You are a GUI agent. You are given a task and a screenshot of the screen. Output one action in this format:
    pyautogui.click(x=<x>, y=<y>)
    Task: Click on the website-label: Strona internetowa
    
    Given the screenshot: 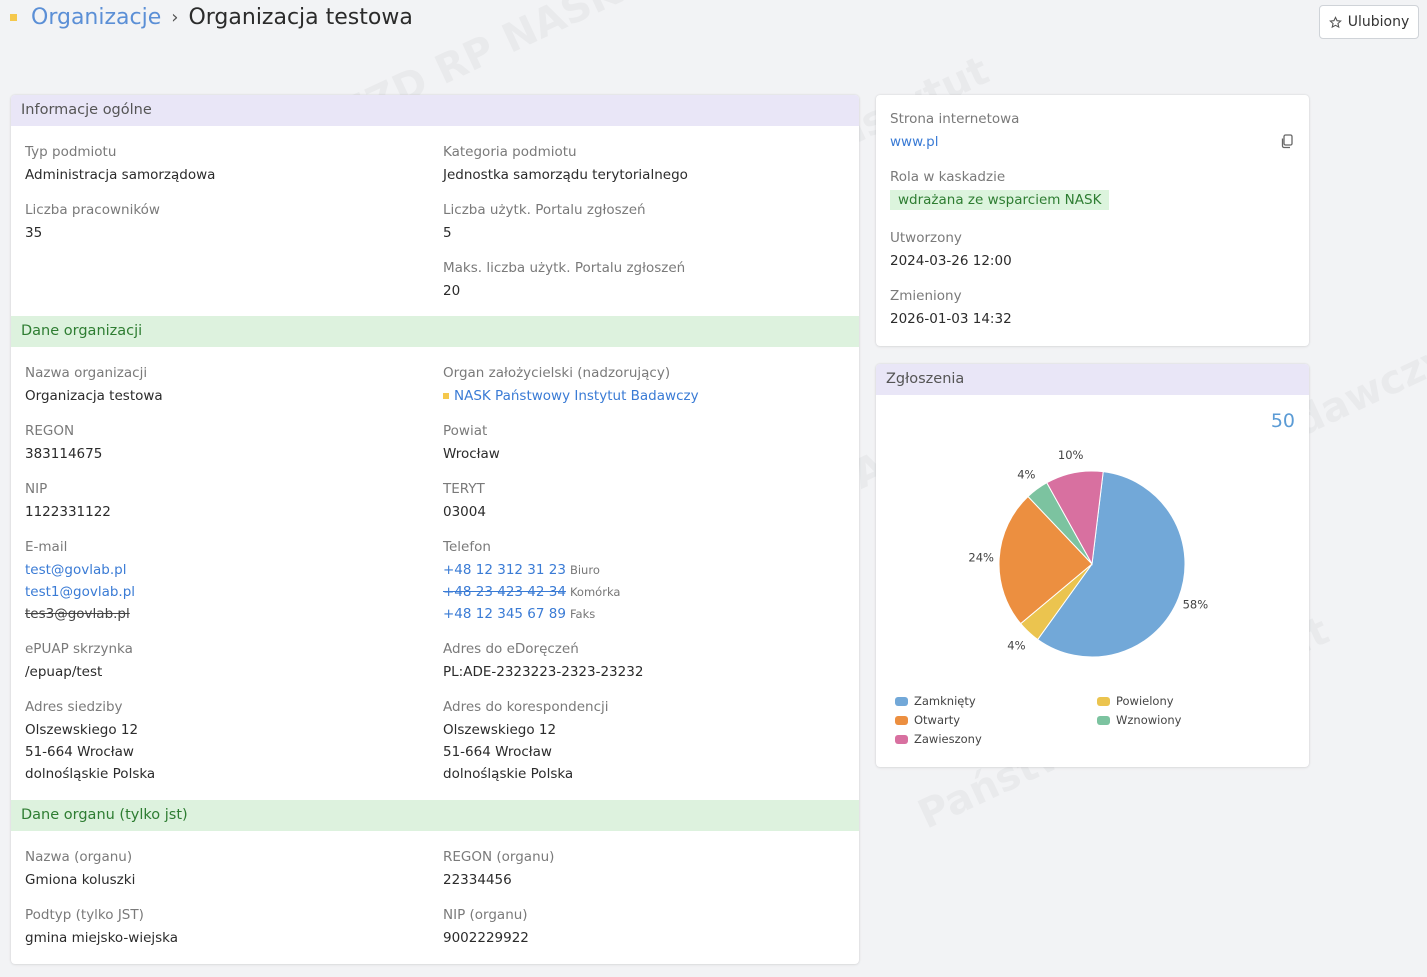 What is the action you would take?
    pyautogui.click(x=955, y=119)
    